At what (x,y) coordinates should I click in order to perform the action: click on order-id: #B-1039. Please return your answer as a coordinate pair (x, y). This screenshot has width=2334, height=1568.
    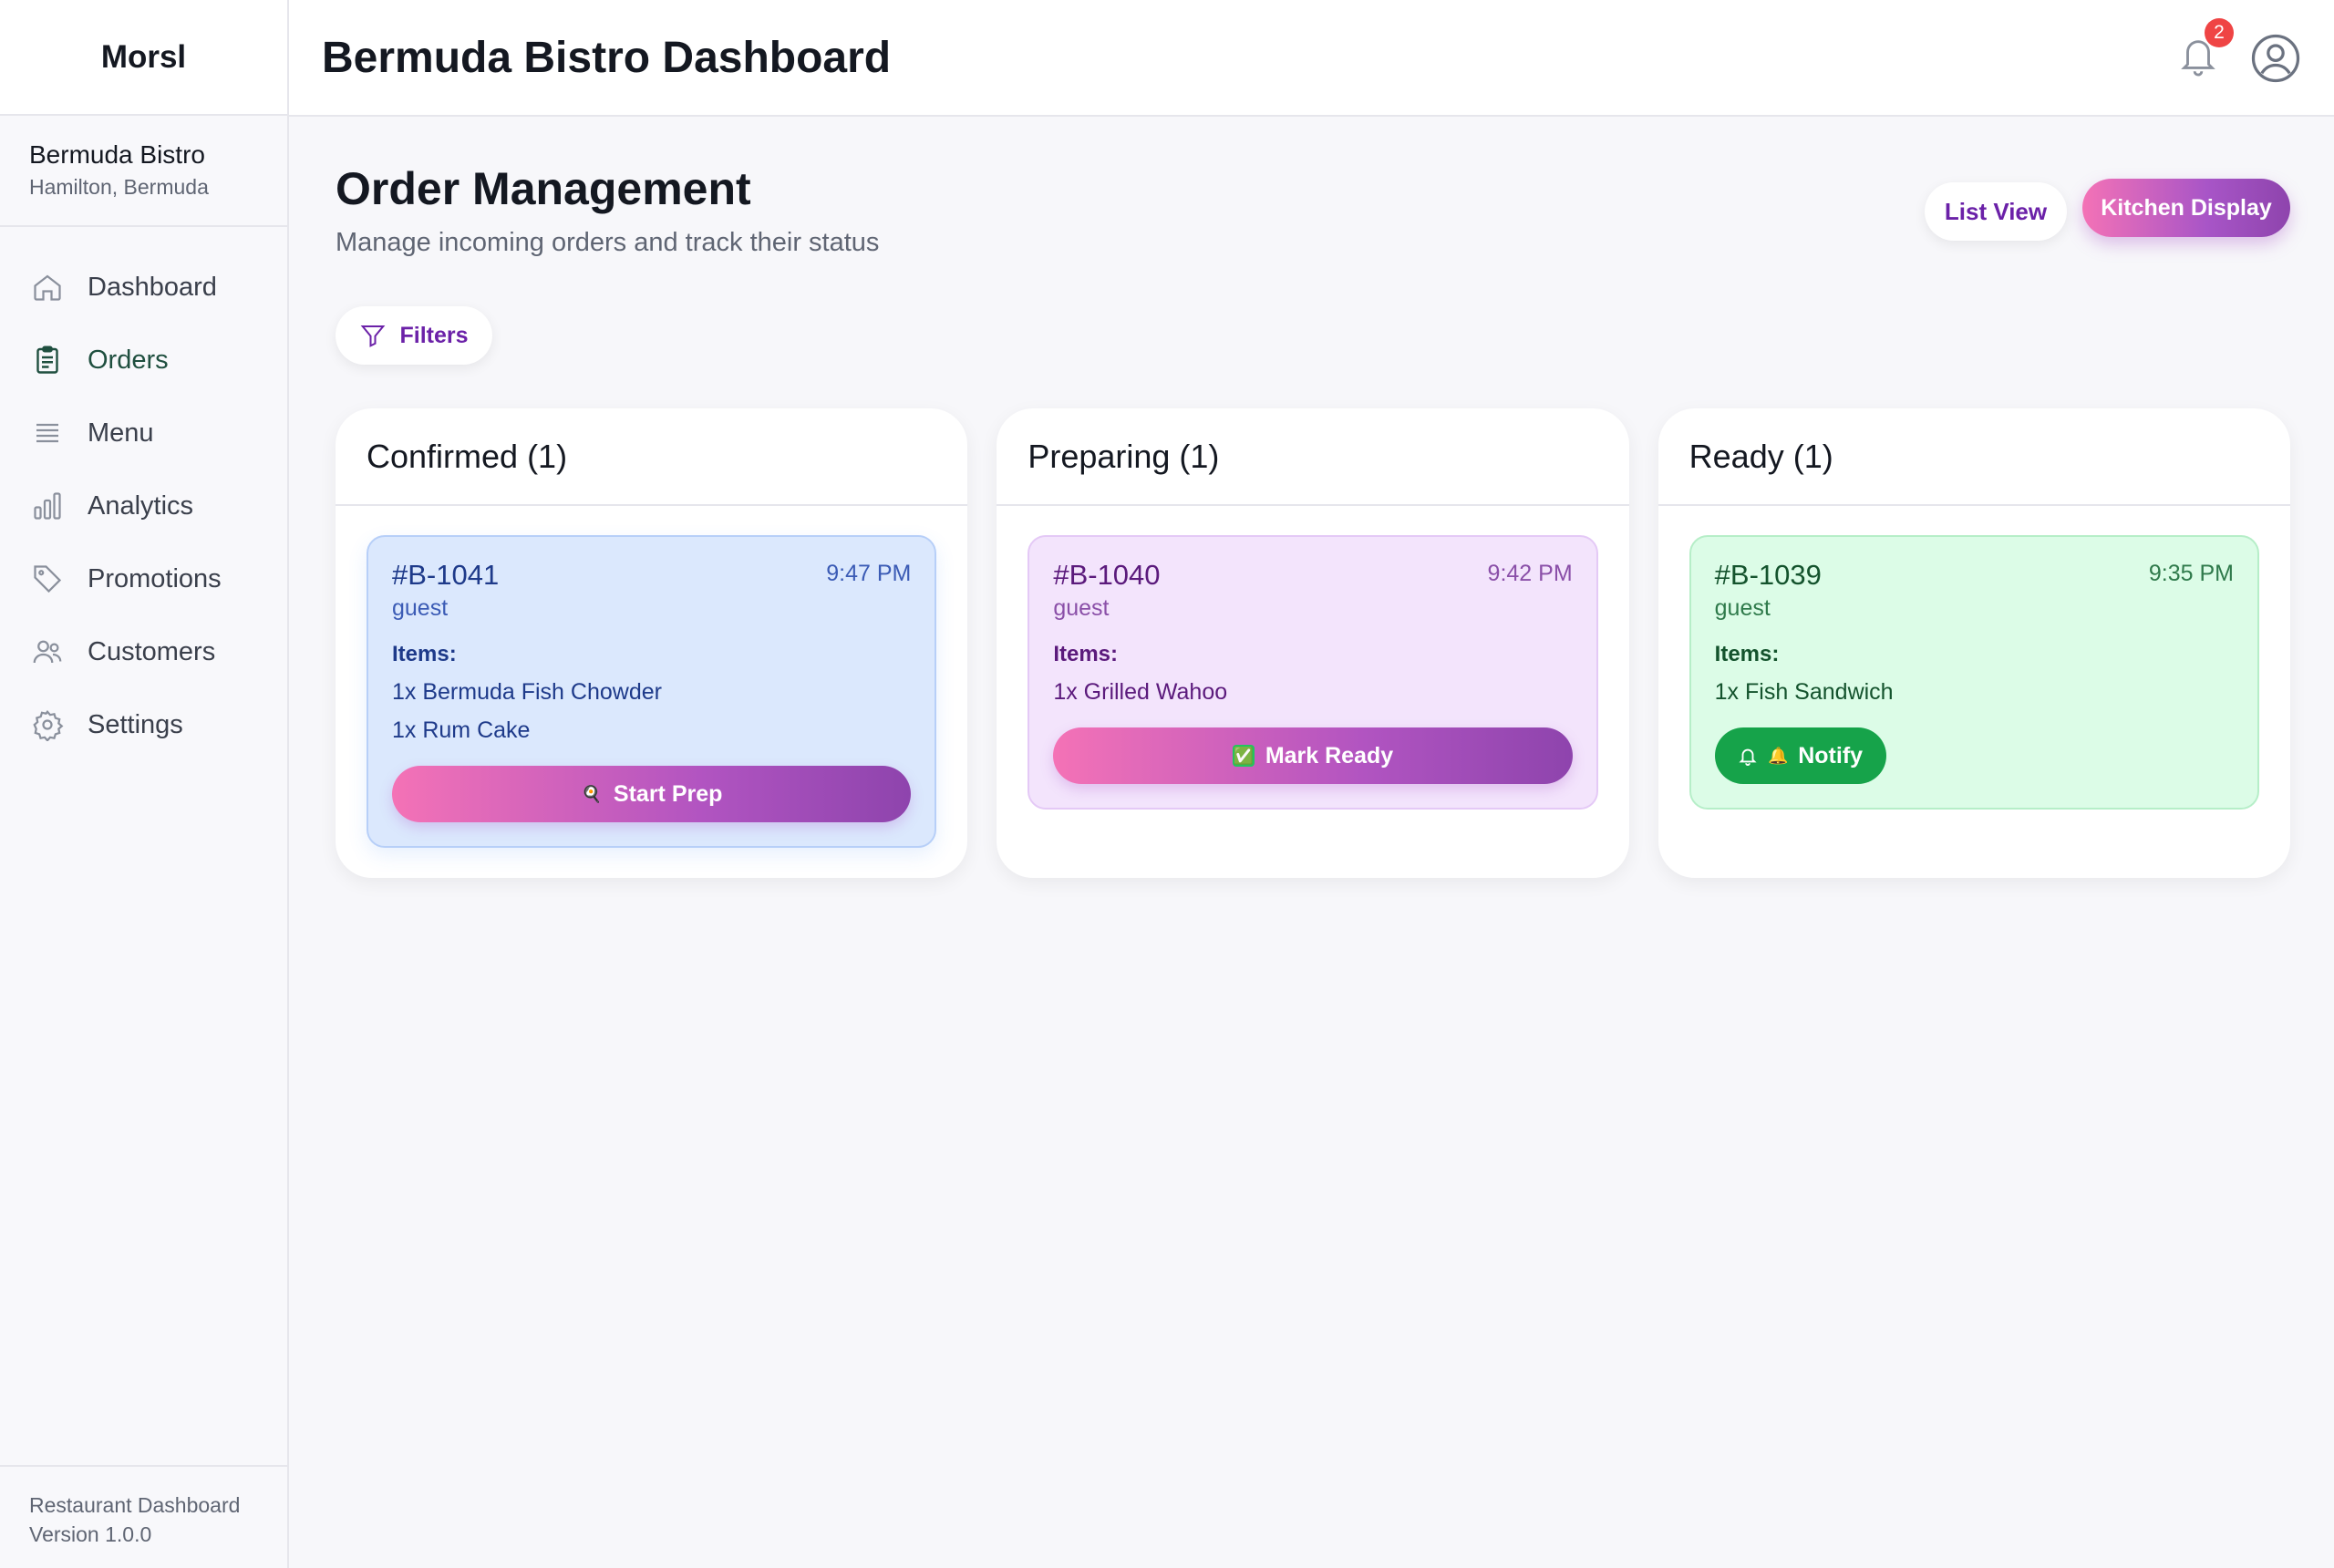
    Looking at the image, I should click on (1768, 575).